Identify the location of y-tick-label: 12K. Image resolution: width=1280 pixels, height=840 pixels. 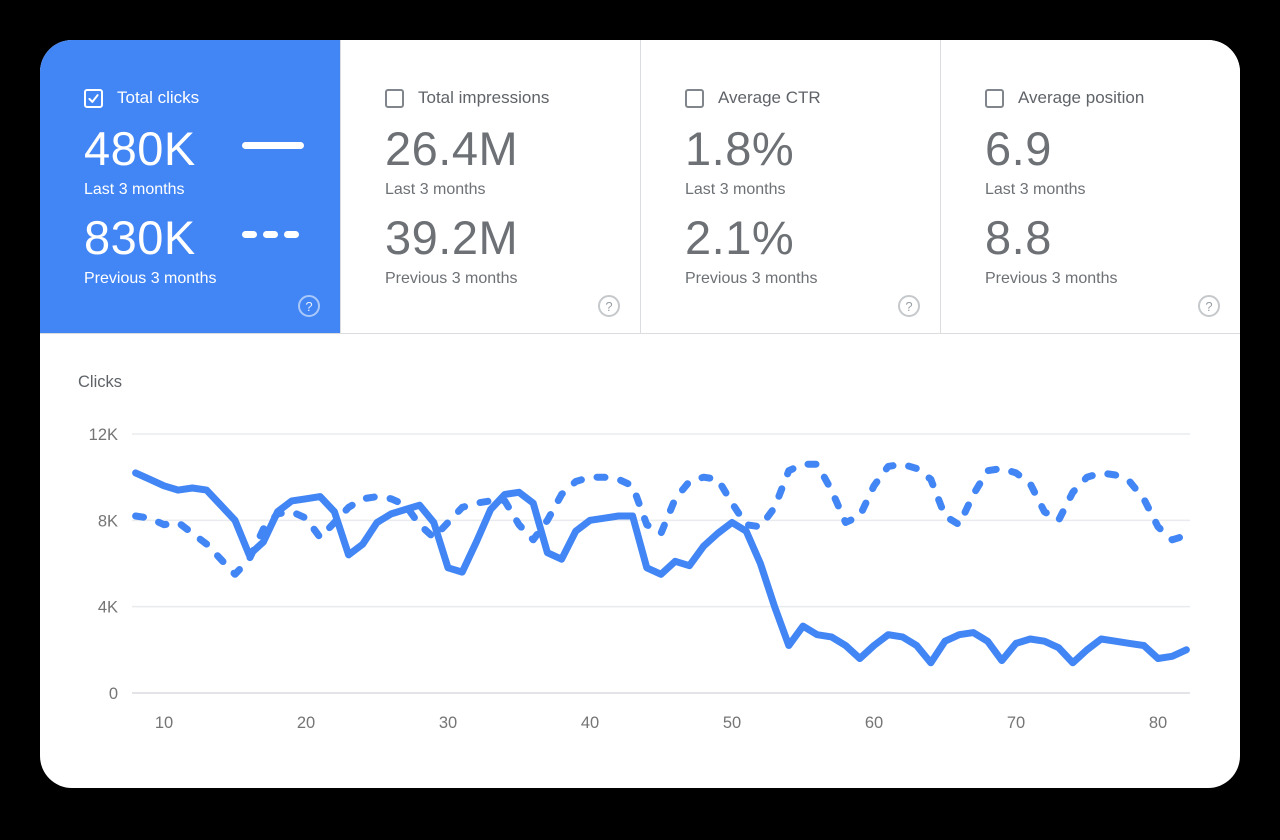
(103, 435).